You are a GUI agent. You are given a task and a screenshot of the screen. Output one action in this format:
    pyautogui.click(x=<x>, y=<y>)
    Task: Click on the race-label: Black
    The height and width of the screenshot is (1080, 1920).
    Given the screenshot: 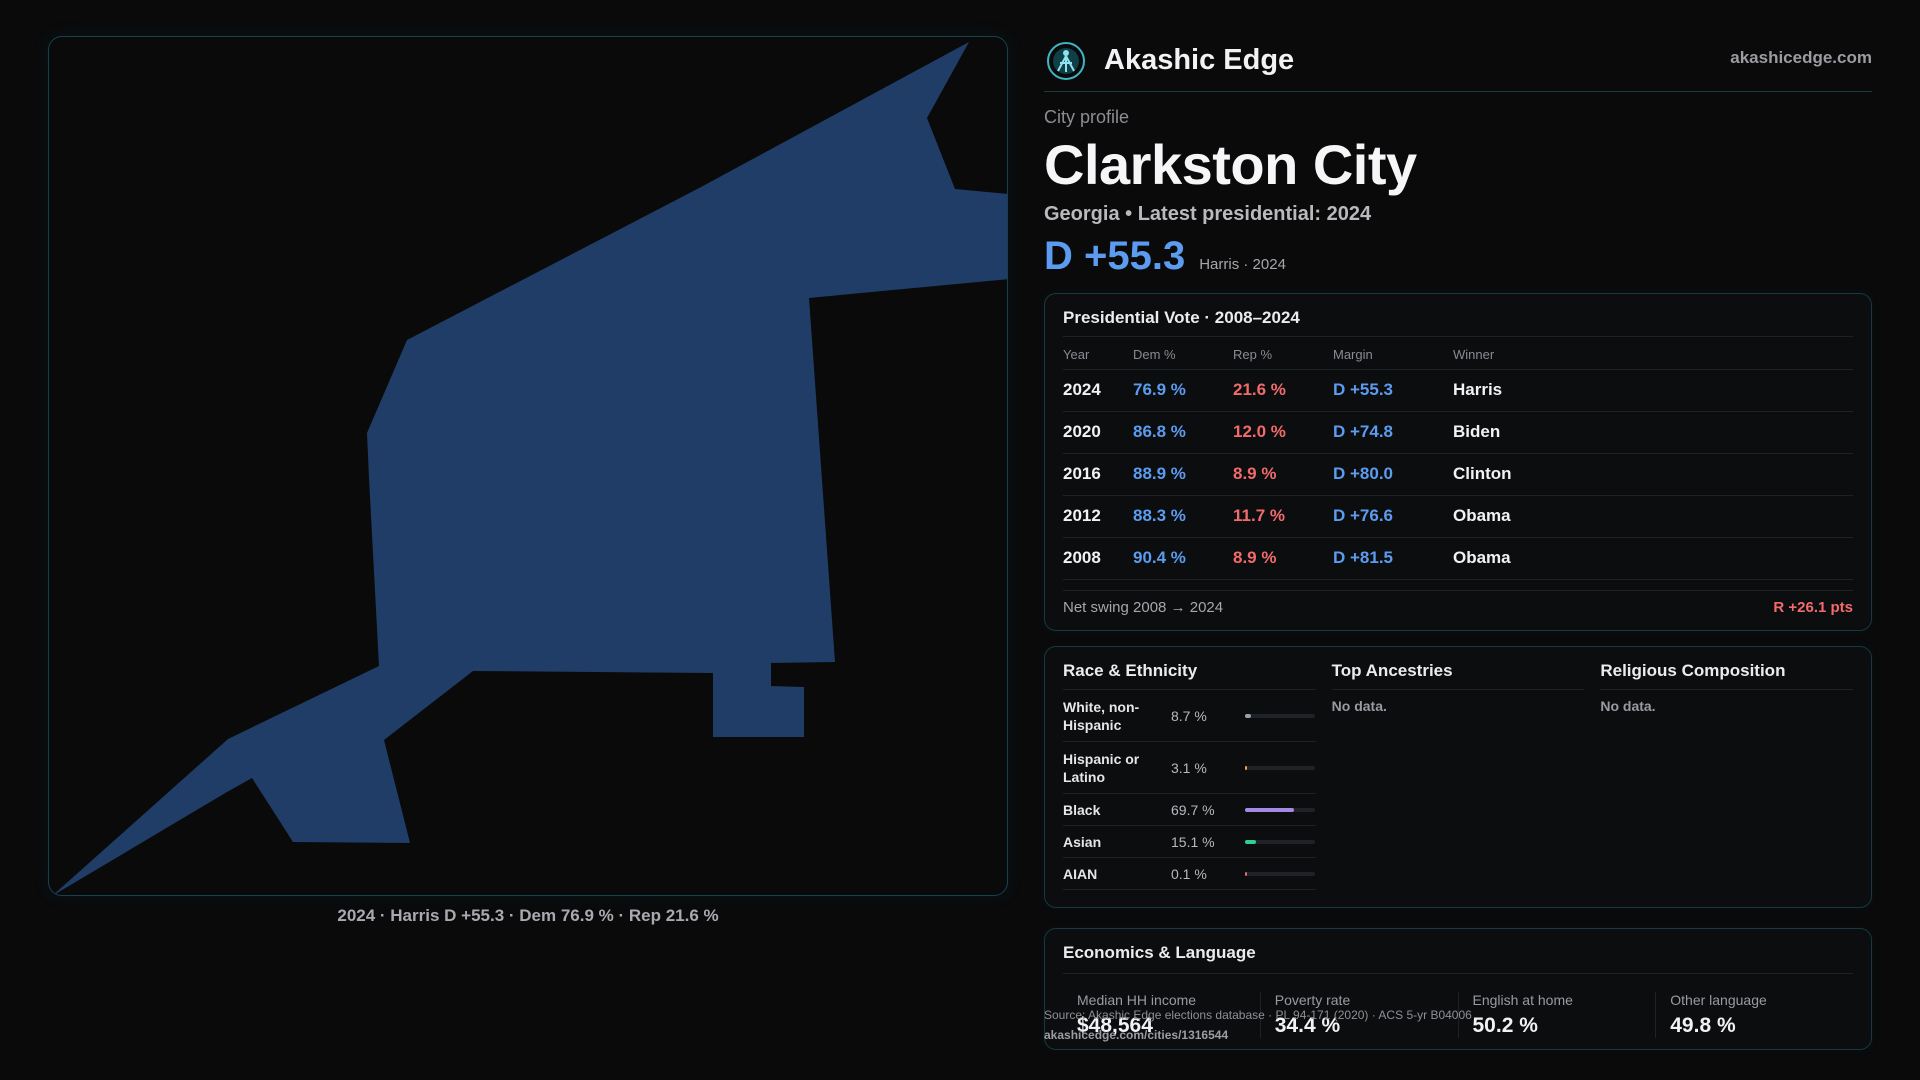 What is the action you would take?
    pyautogui.click(x=1082, y=809)
    